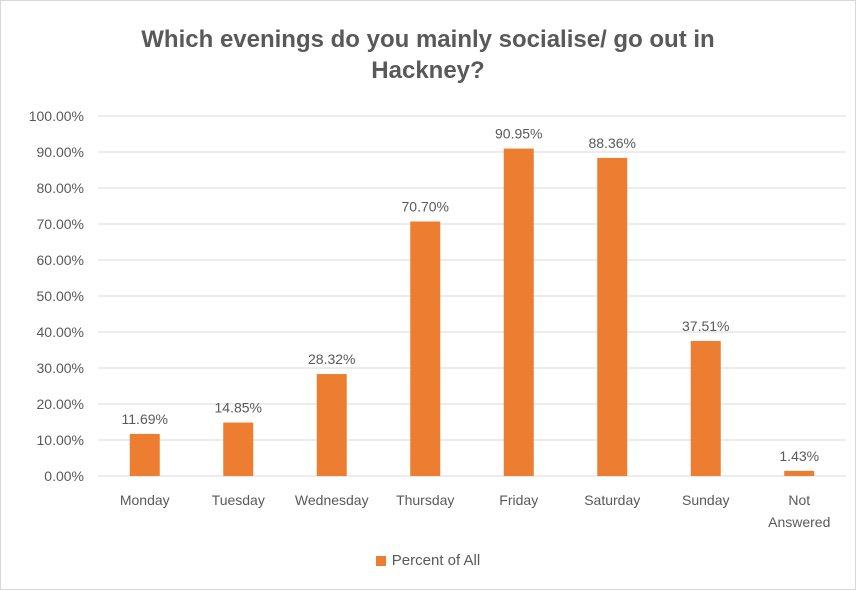 Image resolution: width=856 pixels, height=590 pixels. Describe the element at coordinates (705, 500) in the screenshot. I see `x-tick-label: Sunday` at that location.